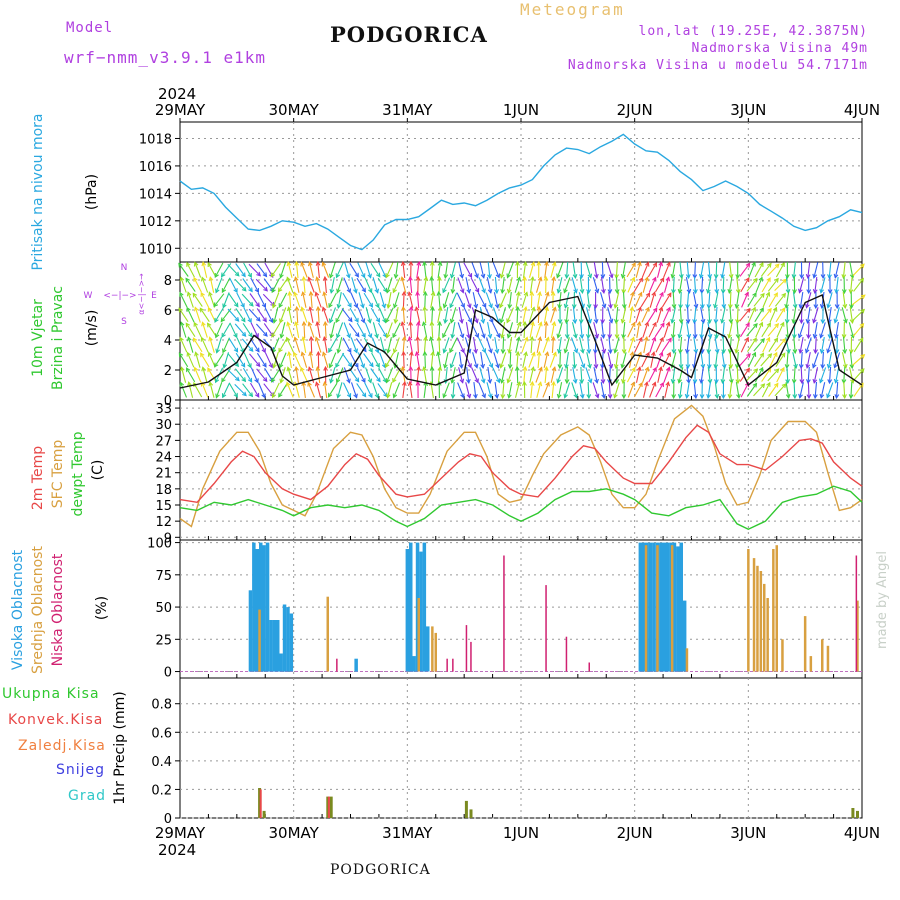 Image resolution: width=900 pixels, height=900 pixels. What do you see at coordinates (62, 746) in the screenshot?
I see `precip-legend-item: Zaledj.Kisa` at bounding box center [62, 746].